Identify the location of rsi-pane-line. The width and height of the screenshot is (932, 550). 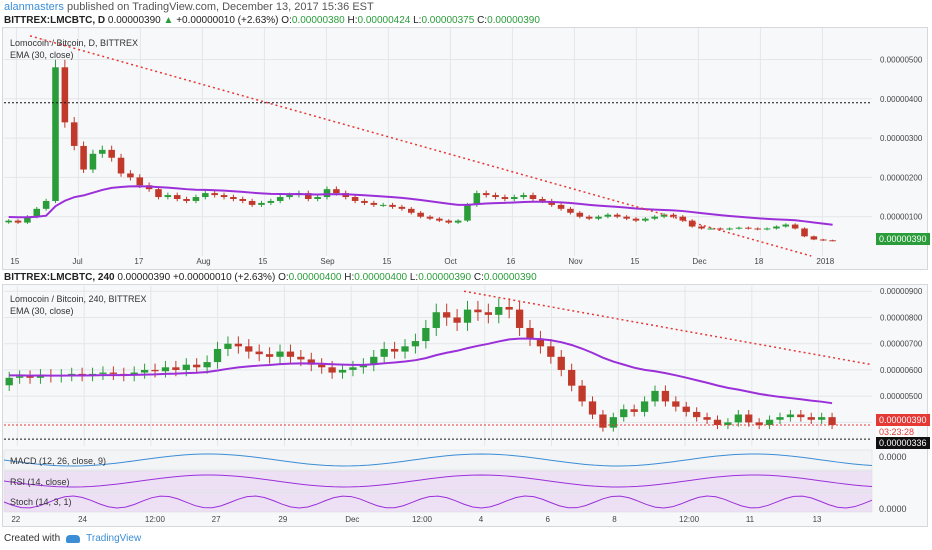
(438, 481).